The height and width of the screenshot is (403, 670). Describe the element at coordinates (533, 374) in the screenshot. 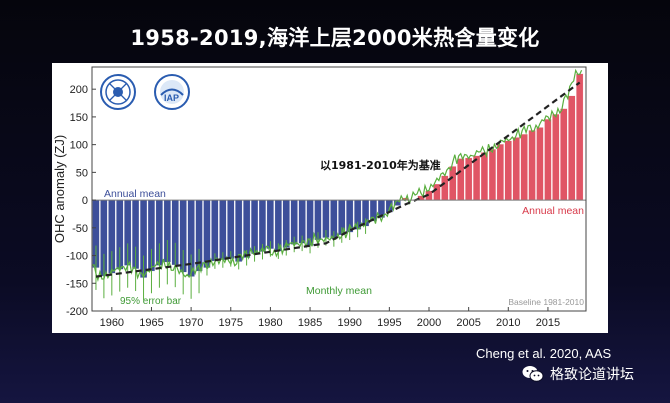

I see `wechat-icon` at that location.